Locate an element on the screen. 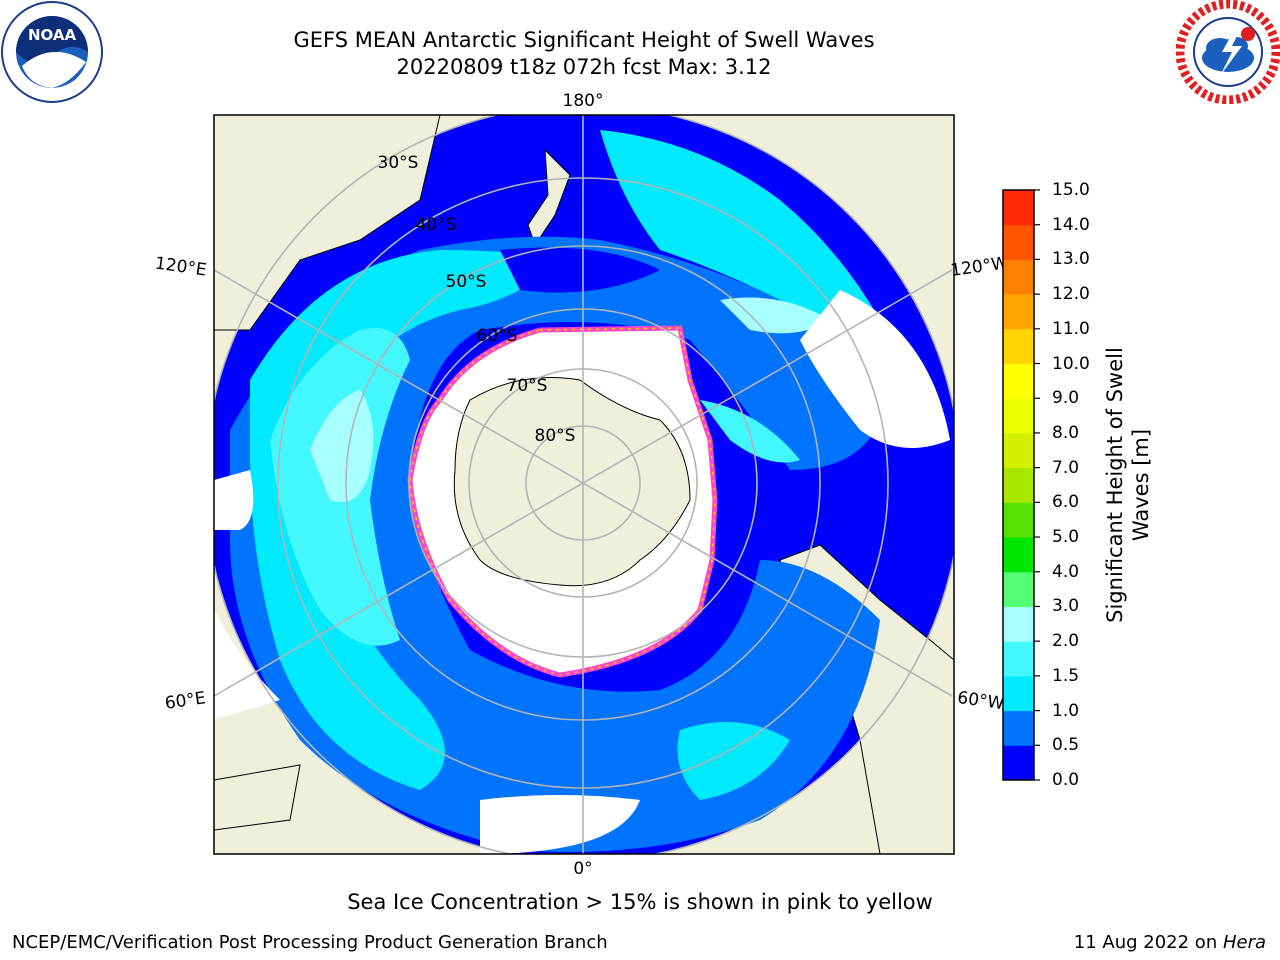 This screenshot has width=1280, height=960. colorbar-tick-label: 3.0 is located at coordinates (1066, 606).